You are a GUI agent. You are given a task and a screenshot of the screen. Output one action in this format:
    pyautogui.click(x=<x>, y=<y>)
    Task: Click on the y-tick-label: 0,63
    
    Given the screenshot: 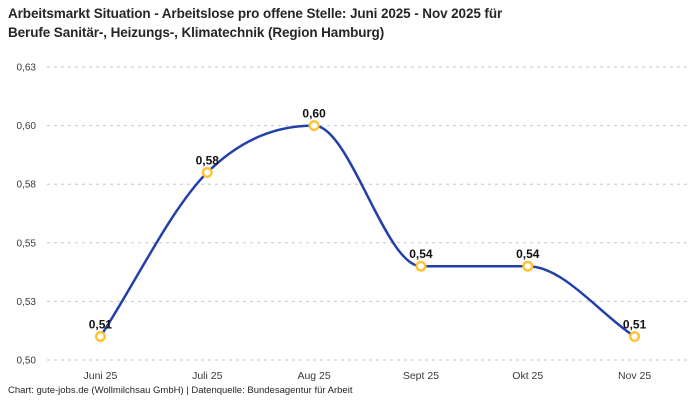 What is the action you would take?
    pyautogui.click(x=27, y=68)
    